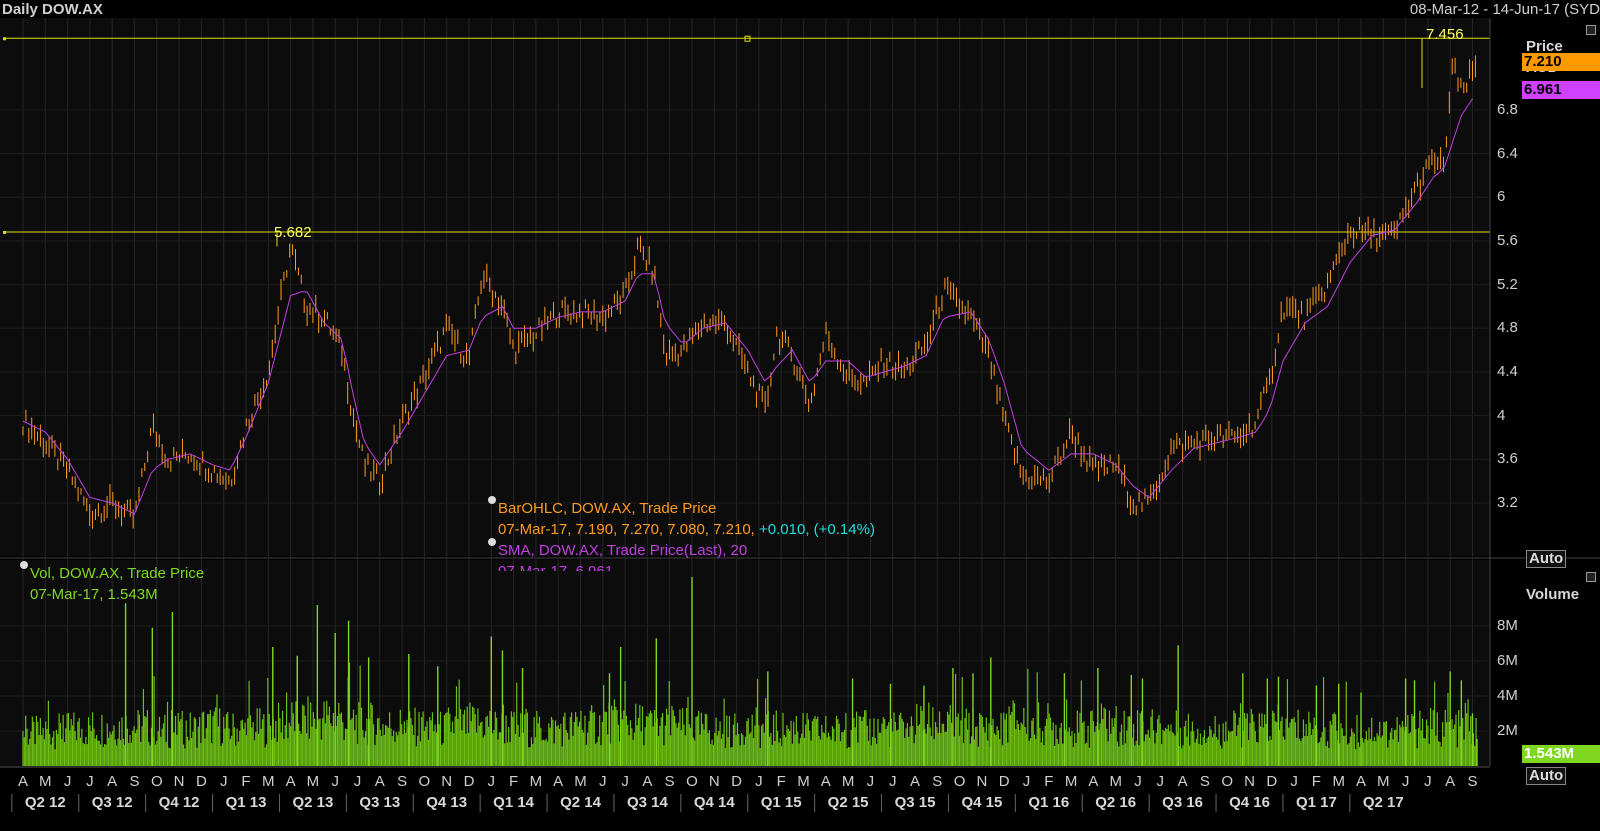 The height and width of the screenshot is (831, 1600). I want to click on ohlc-legend-title: BarOHLC, DOW.AX, Trade Price, so click(681, 507).